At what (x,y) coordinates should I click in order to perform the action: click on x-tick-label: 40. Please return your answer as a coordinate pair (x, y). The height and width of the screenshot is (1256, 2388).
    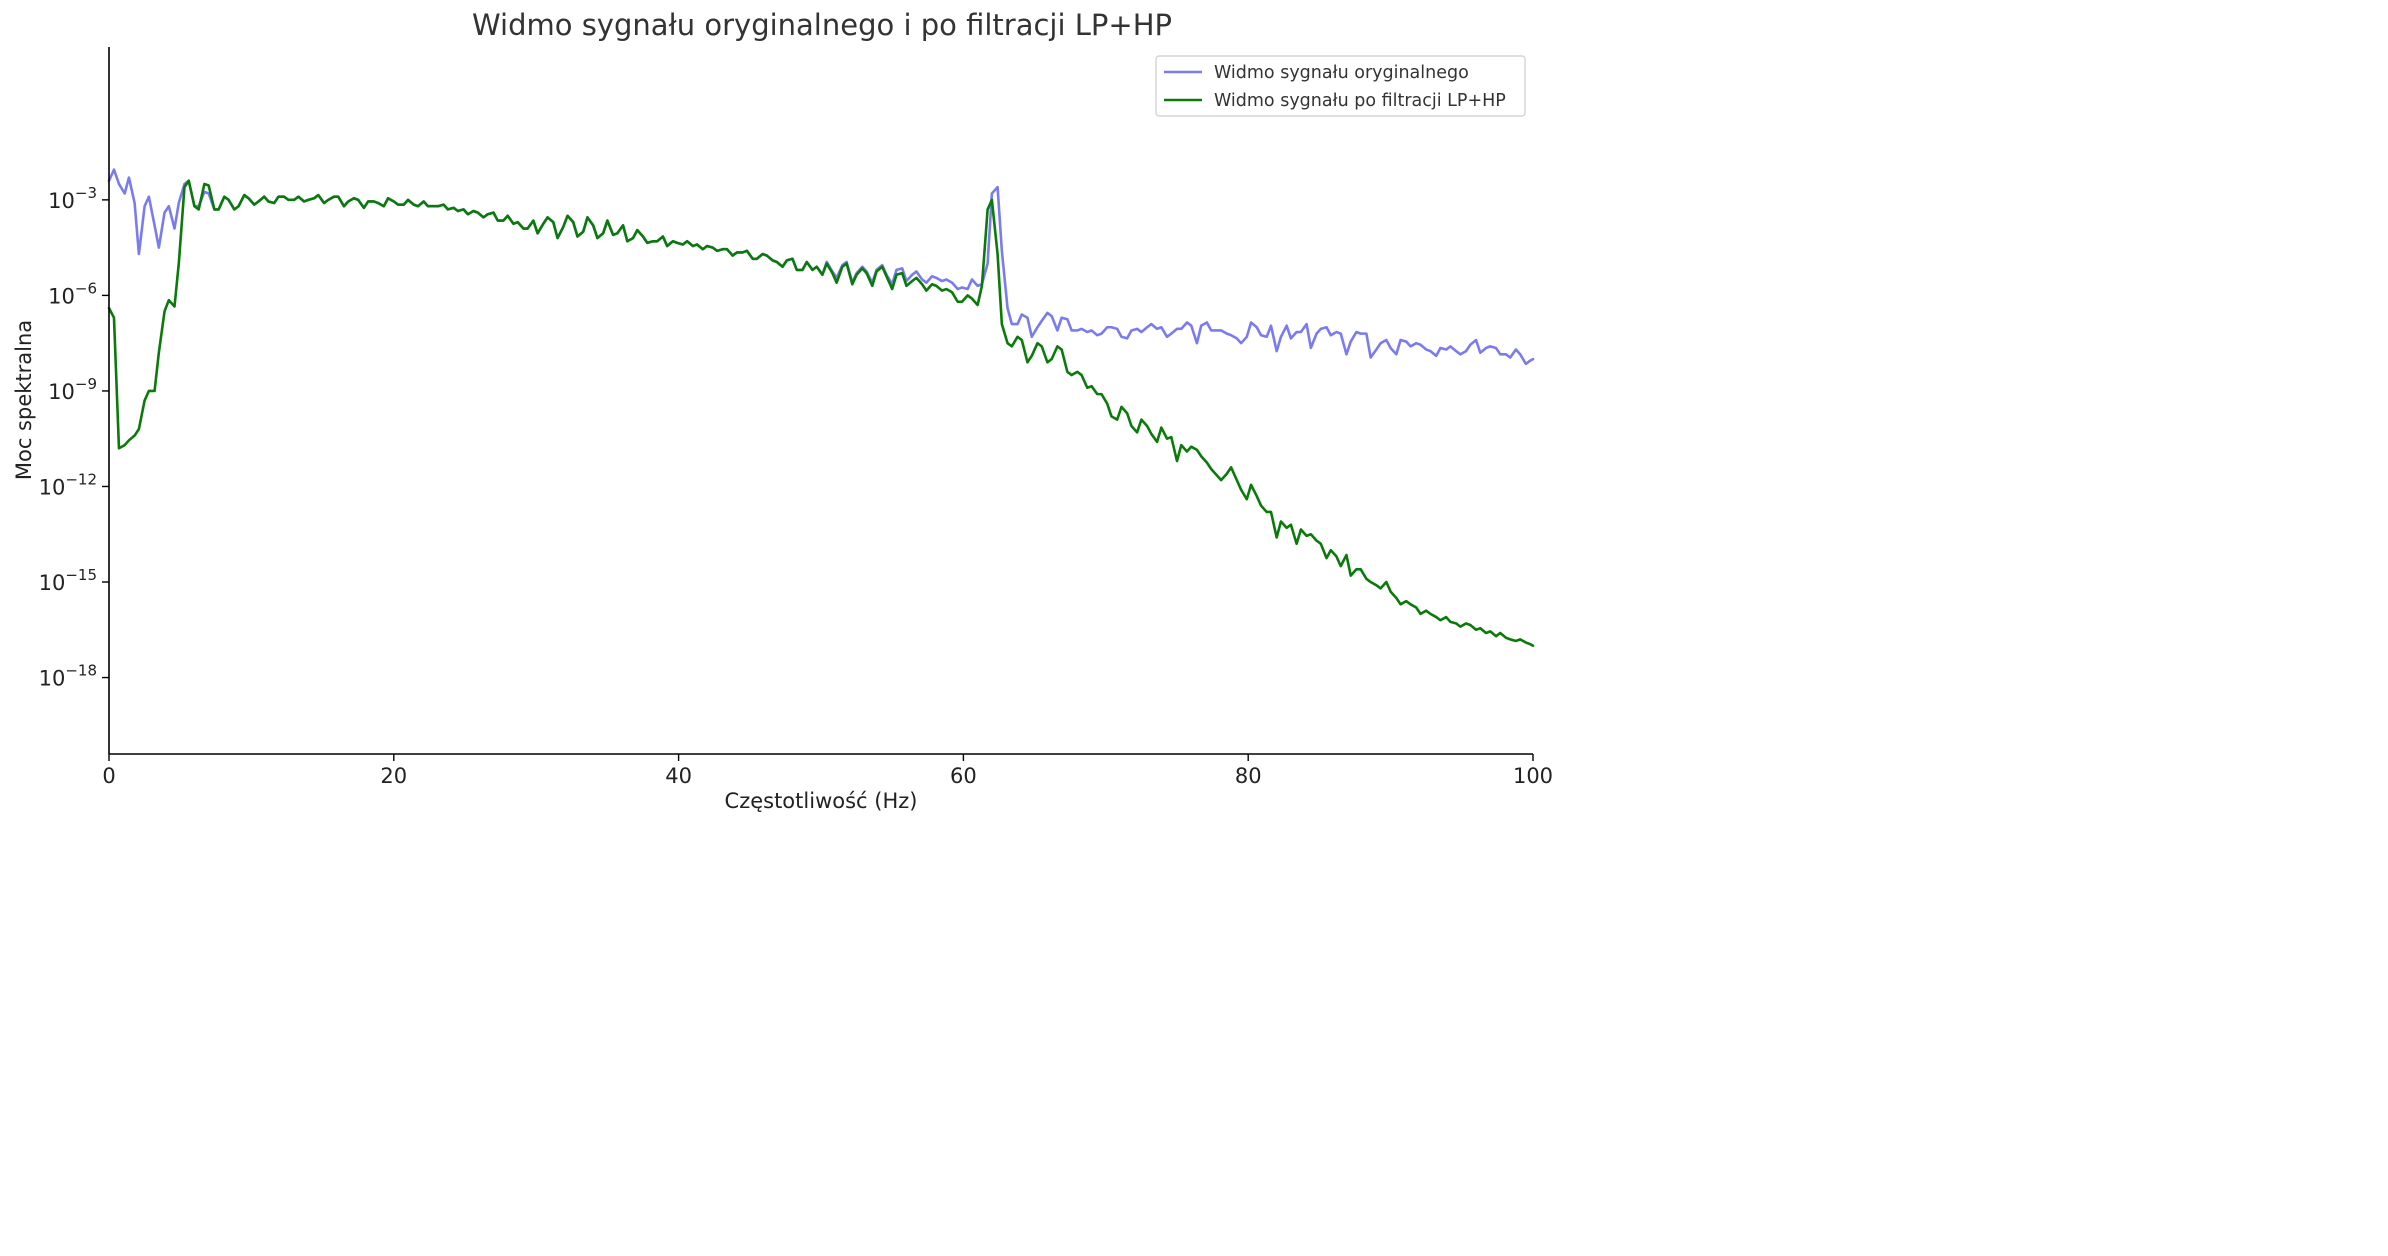
    Looking at the image, I should click on (678, 776).